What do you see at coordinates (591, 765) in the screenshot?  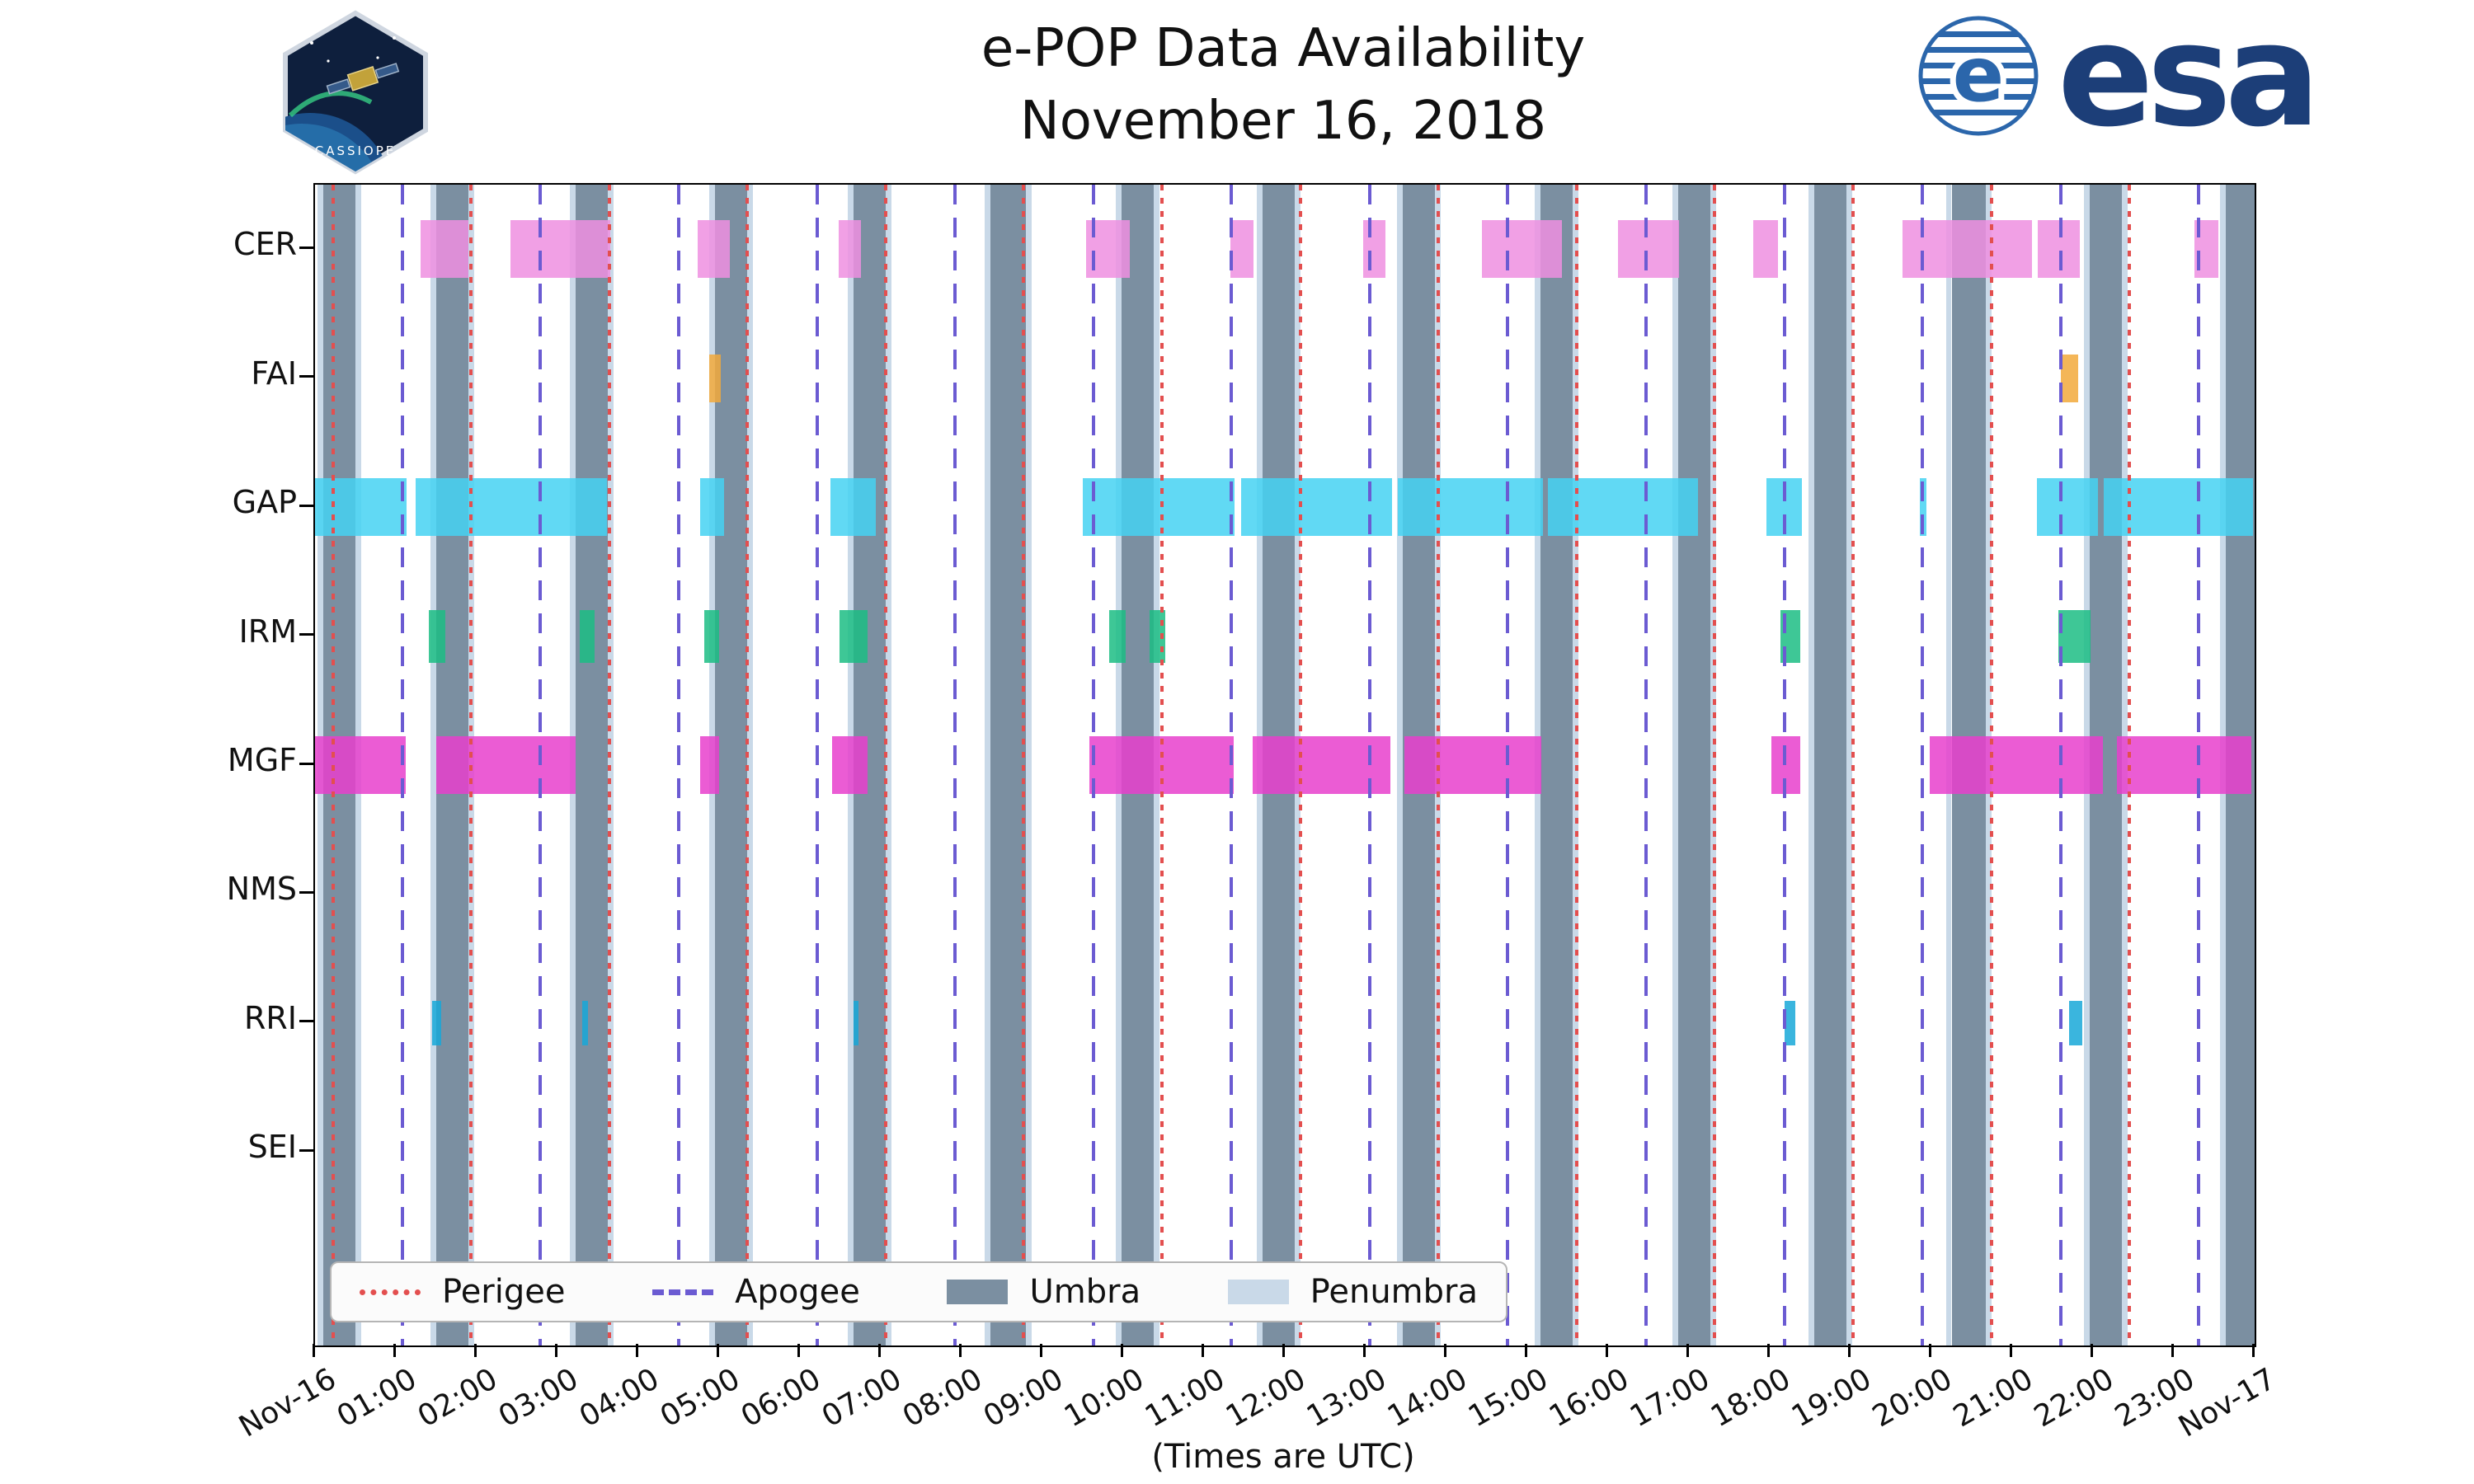 I see `umbra-band` at bounding box center [591, 765].